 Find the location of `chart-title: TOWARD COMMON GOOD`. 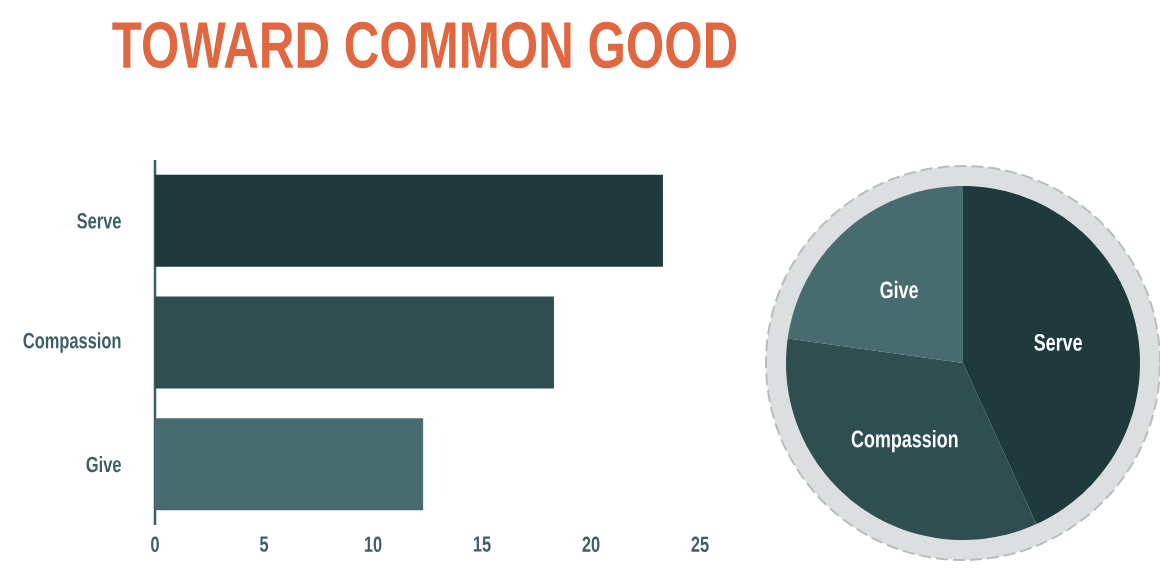

chart-title: TOWARD COMMON GOOD is located at coordinates (424, 45).